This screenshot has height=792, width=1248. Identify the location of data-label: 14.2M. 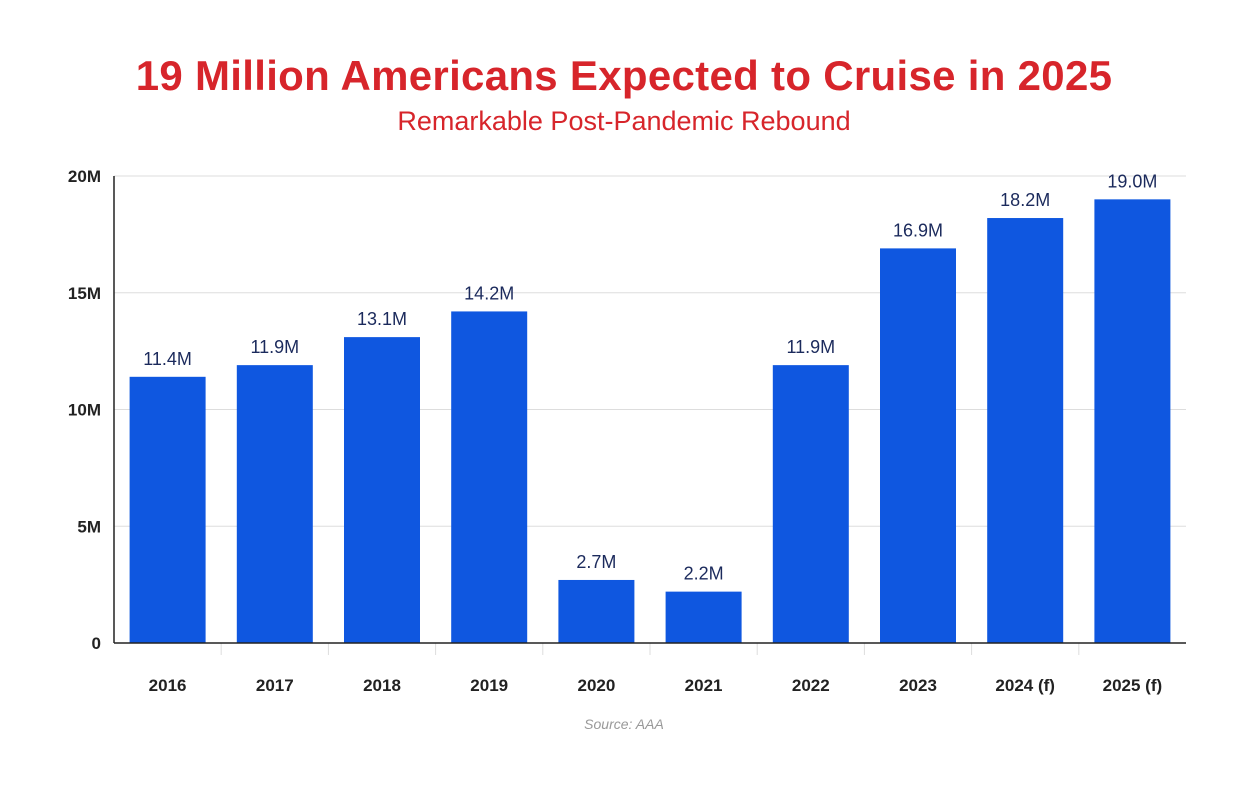
(489, 293).